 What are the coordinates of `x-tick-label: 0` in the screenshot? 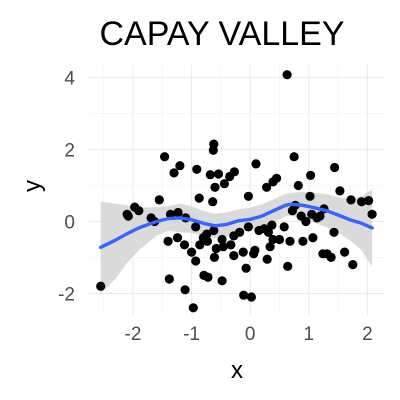 It's located at (250, 334).